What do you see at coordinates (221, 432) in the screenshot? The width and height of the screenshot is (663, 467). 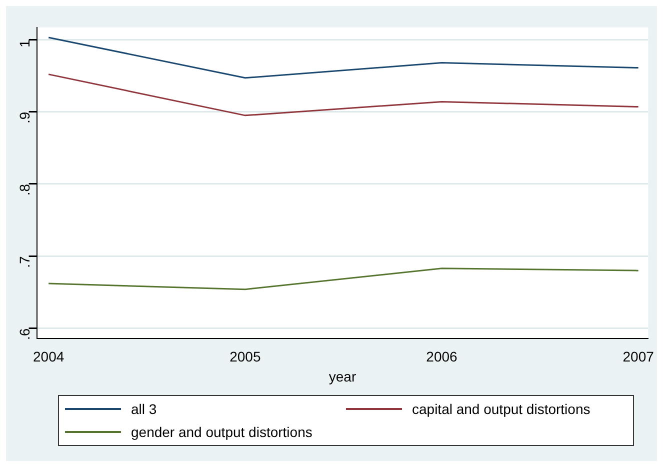 I see `legend-label: gender and output distortions` at bounding box center [221, 432].